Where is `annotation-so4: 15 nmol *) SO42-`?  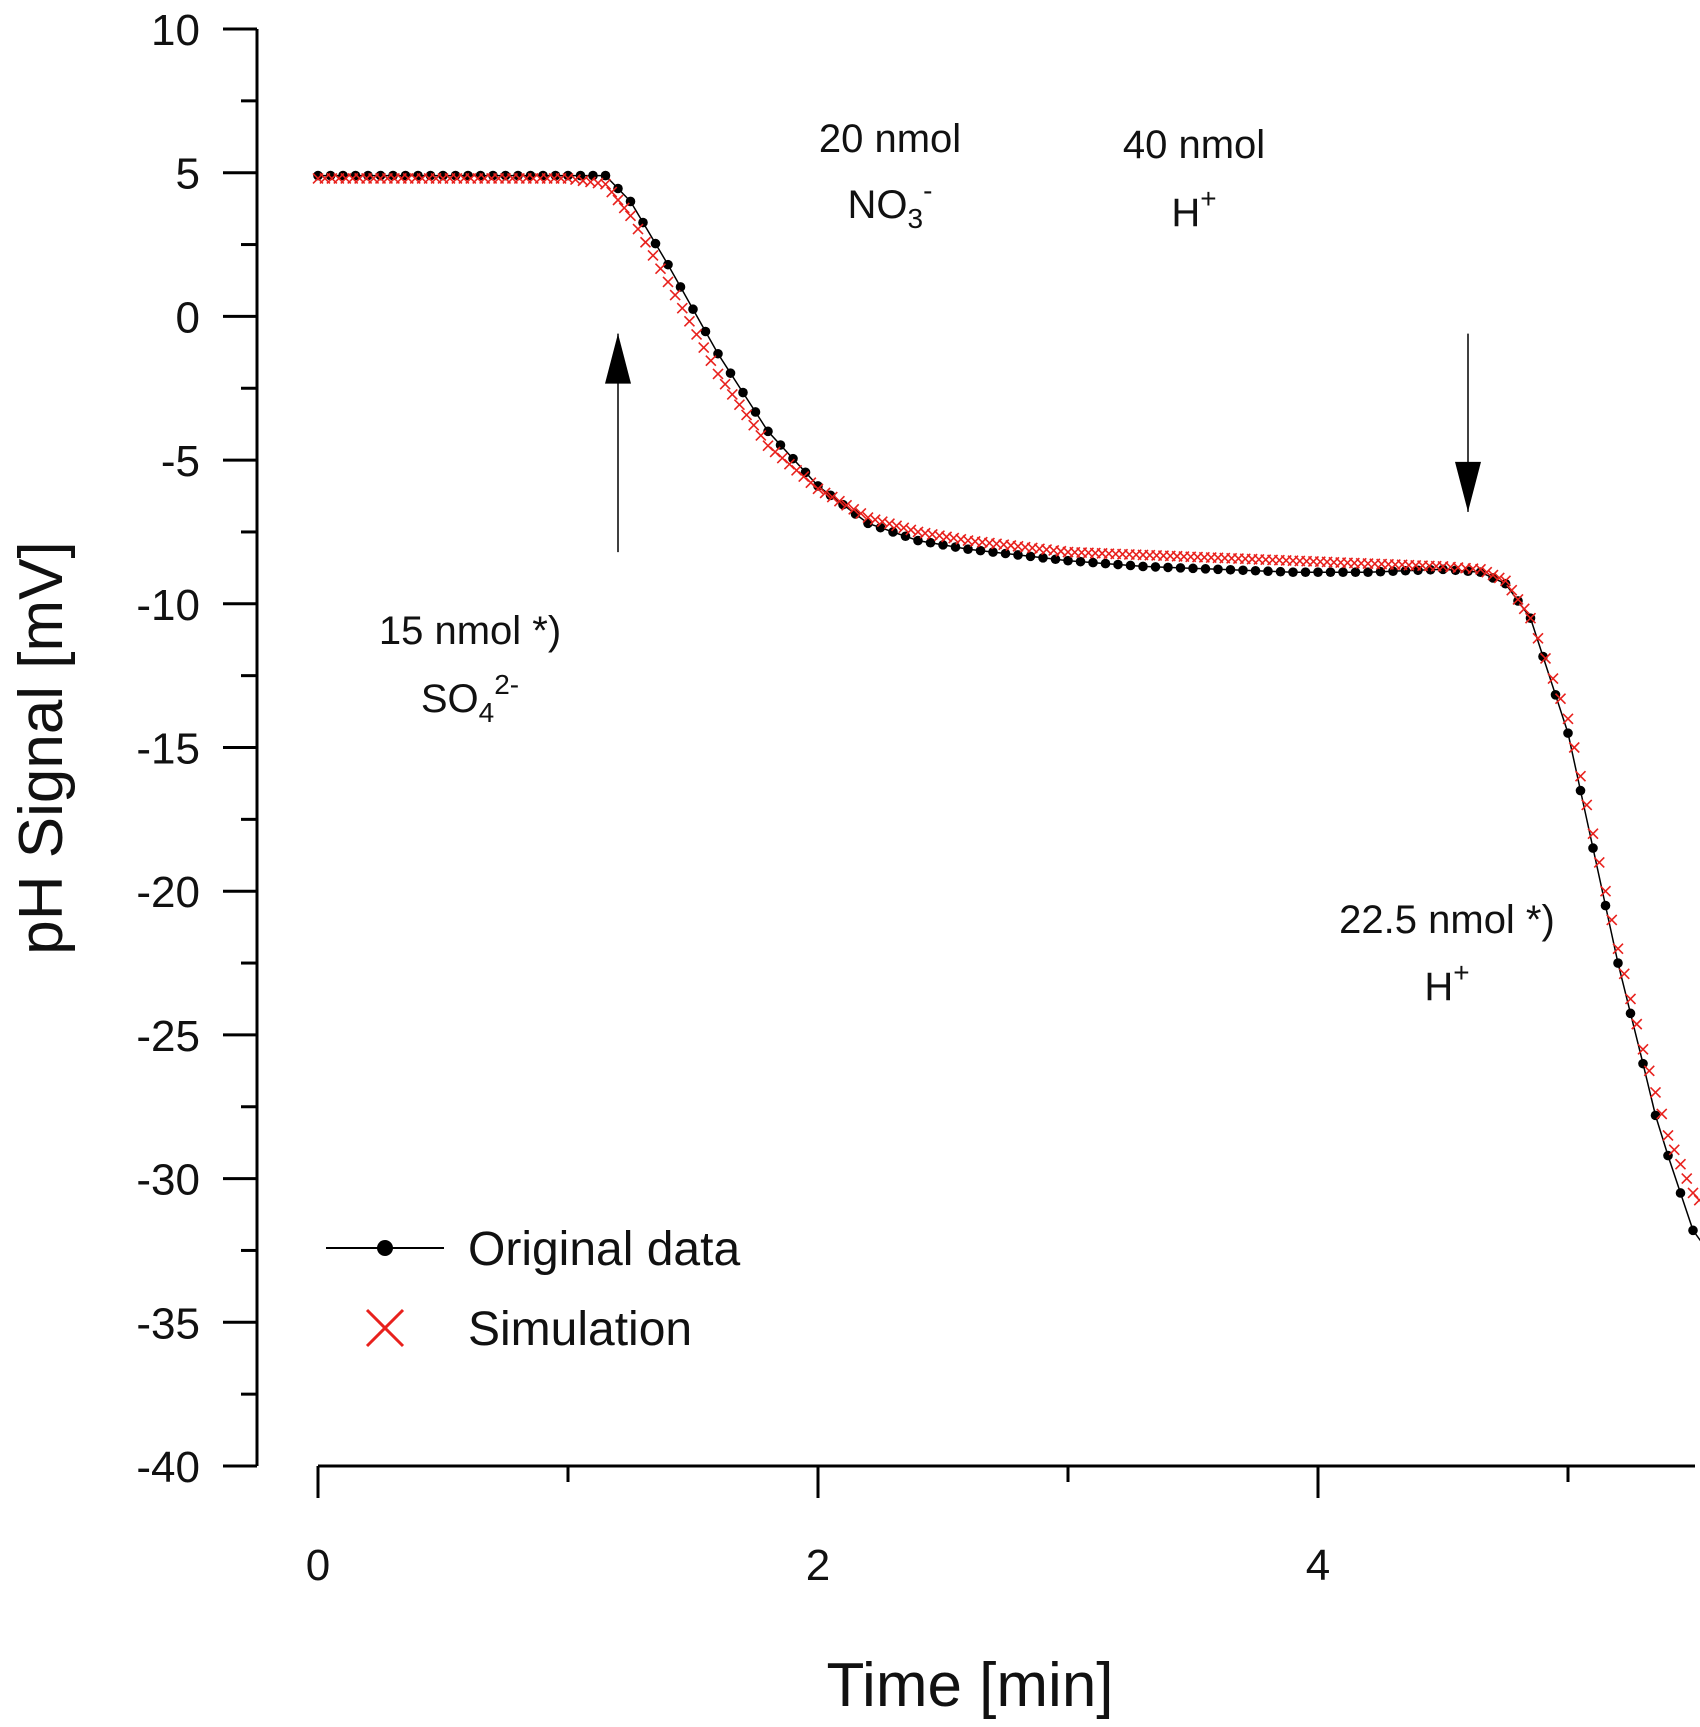 annotation-so4: 15 nmol *) SO42- is located at coordinates (505, 530).